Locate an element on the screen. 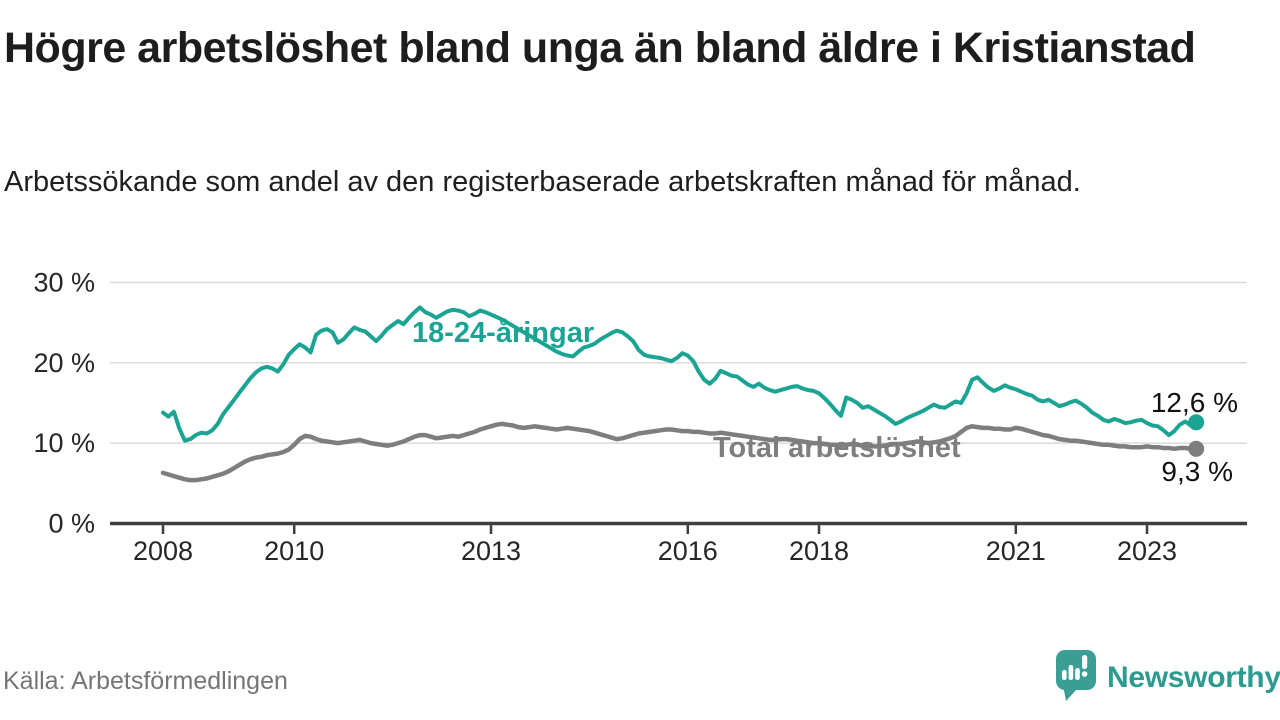 This screenshot has height=720, width=1280. series-label-young: 18-24-åringar is located at coordinates (503, 333).